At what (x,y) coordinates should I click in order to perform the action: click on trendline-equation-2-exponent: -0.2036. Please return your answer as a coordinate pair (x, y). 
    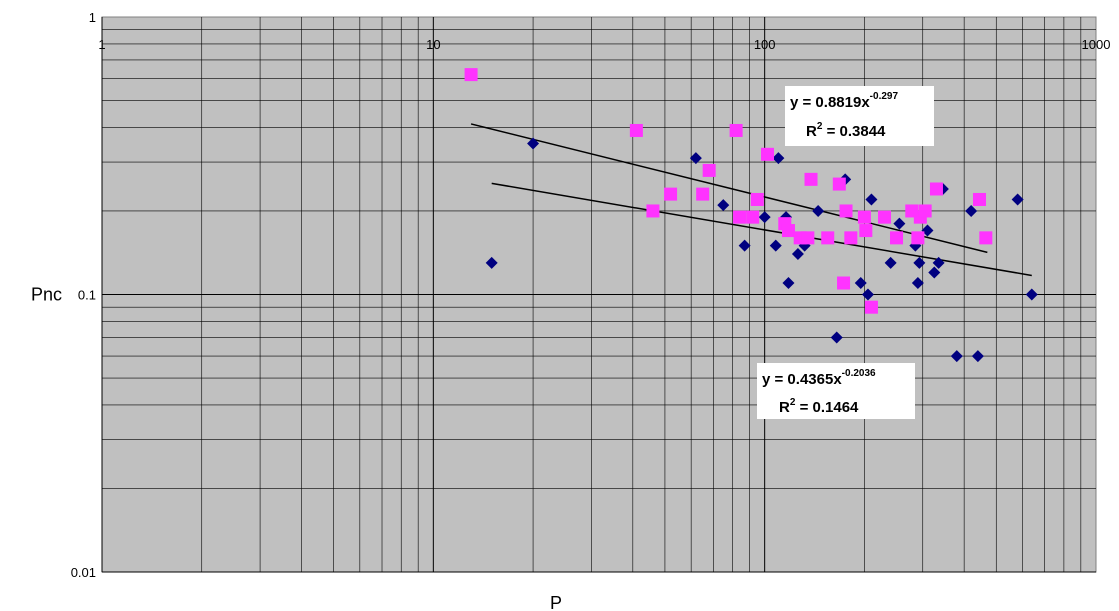
    Looking at the image, I should click on (859, 373).